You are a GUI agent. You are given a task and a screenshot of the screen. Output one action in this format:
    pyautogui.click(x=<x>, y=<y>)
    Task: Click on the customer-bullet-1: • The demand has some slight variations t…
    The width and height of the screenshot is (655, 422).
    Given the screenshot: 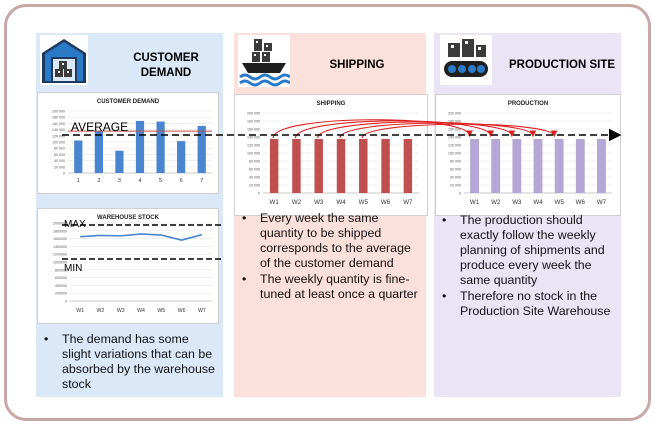 What is the action you would take?
    pyautogui.click(x=129, y=361)
    